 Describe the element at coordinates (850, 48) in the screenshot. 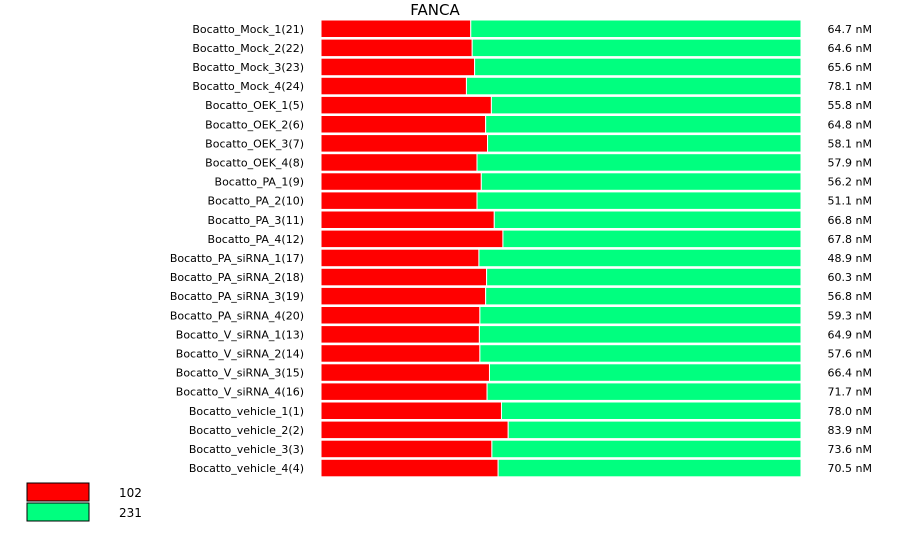

I see `total-label: 64.6 nM` at that location.